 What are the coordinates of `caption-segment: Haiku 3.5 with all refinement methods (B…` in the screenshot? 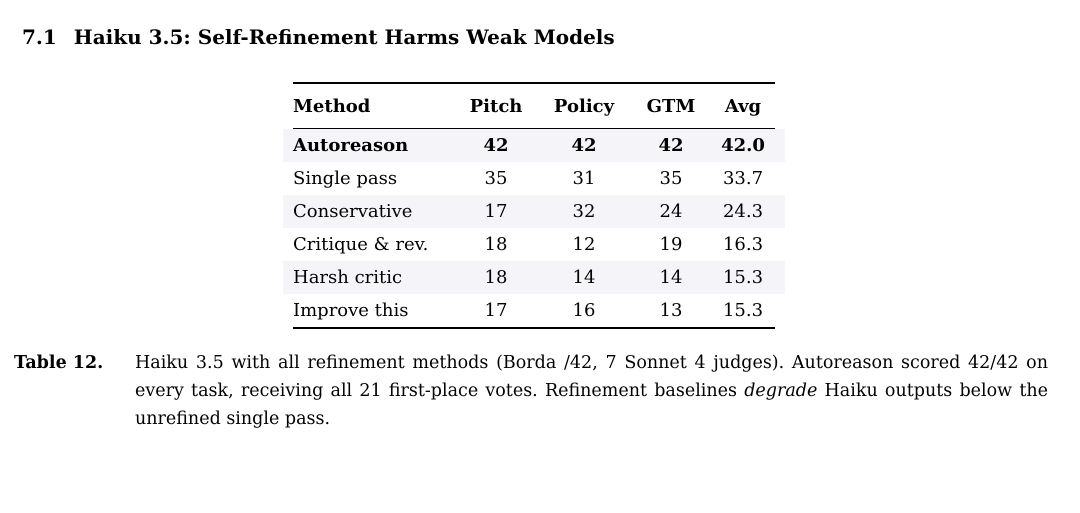 It's located at (591, 377).